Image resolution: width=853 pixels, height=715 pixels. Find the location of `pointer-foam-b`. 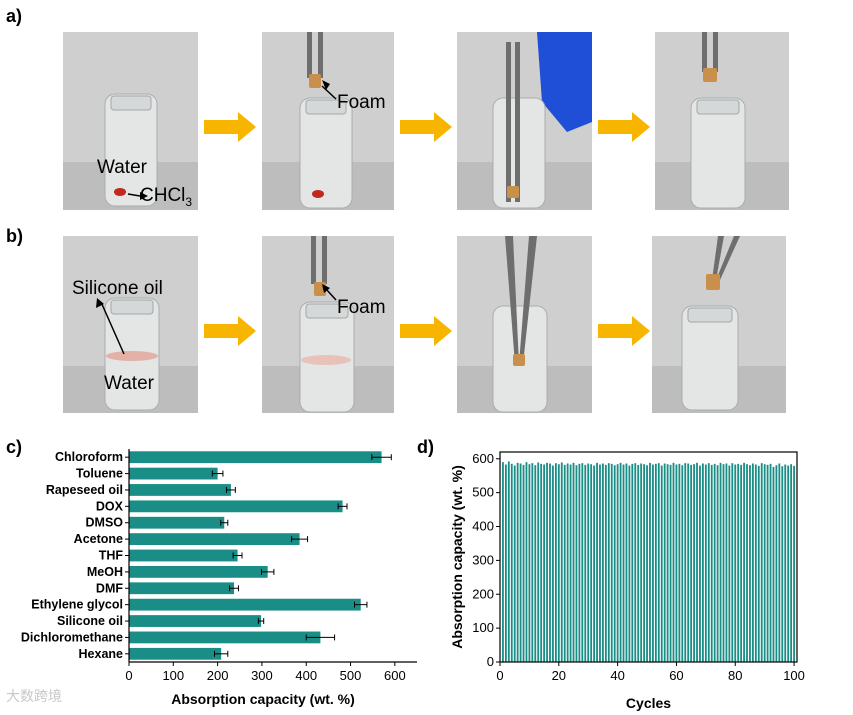

pointer-foam-b is located at coordinates (331, 294).